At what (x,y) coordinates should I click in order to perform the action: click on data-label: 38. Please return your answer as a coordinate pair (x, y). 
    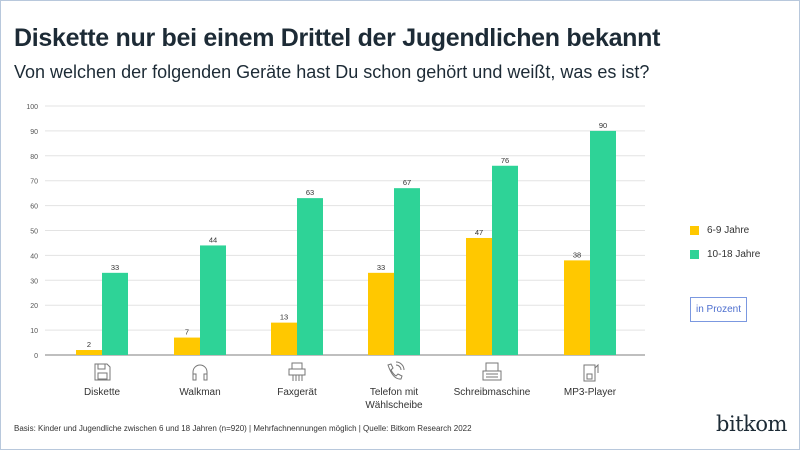
    Looking at the image, I should click on (577, 254).